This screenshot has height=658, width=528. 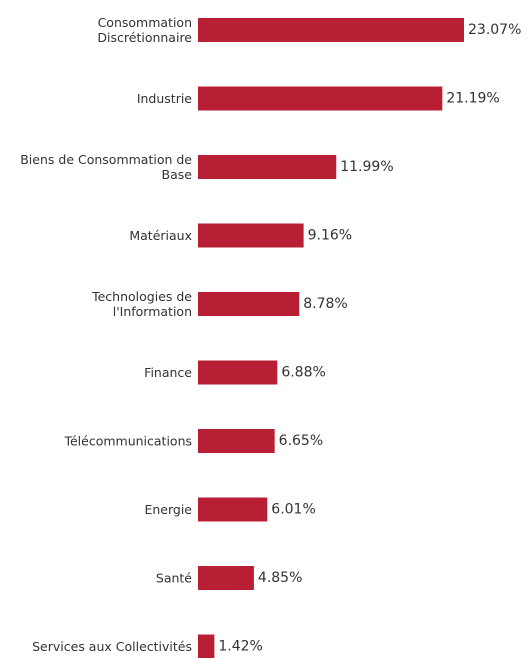 I want to click on category-label-5: Finance, so click(x=168, y=372).